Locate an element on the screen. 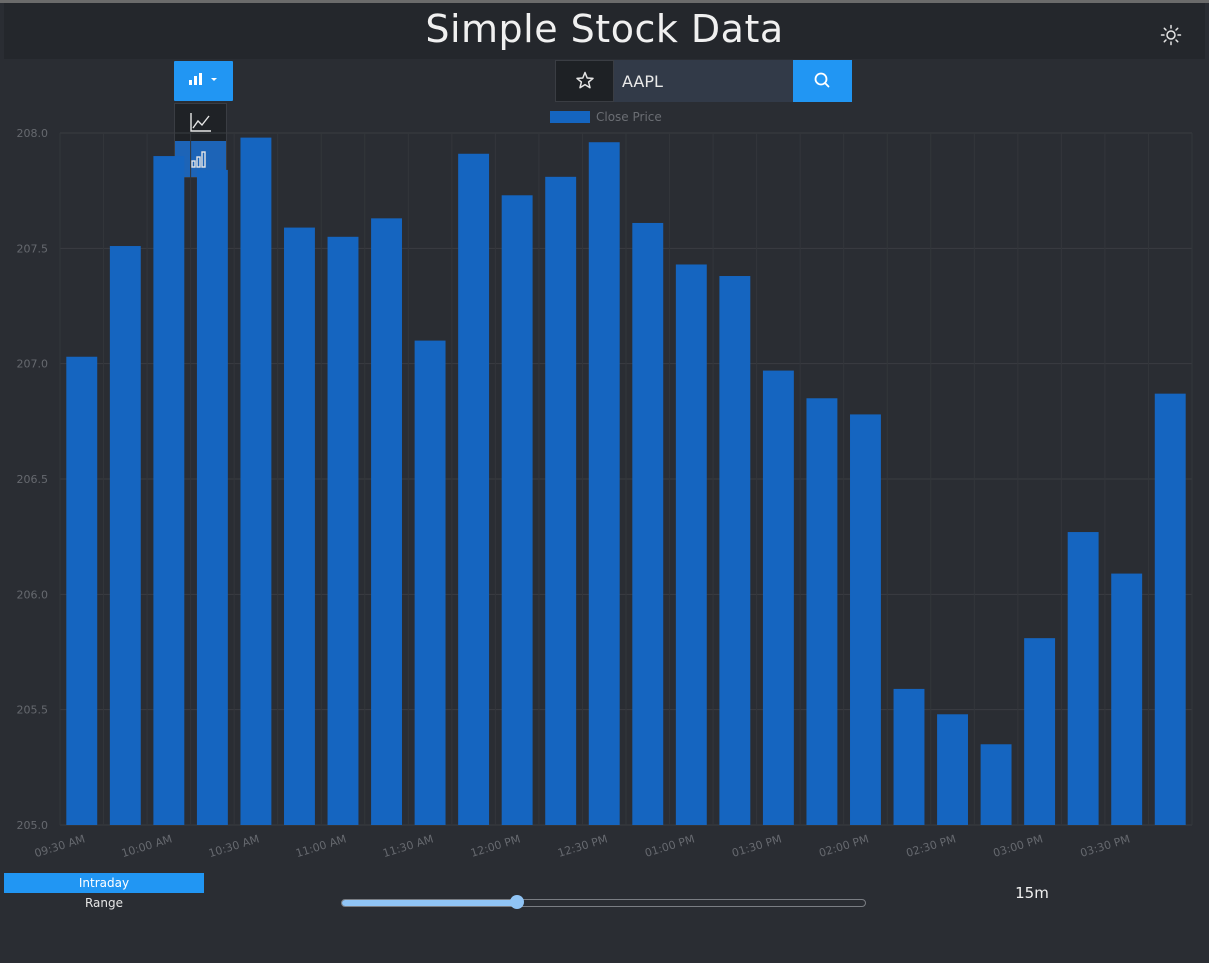 Image resolution: width=1209 pixels, height=963 pixels. line-chart-option is located at coordinates (200, 122).